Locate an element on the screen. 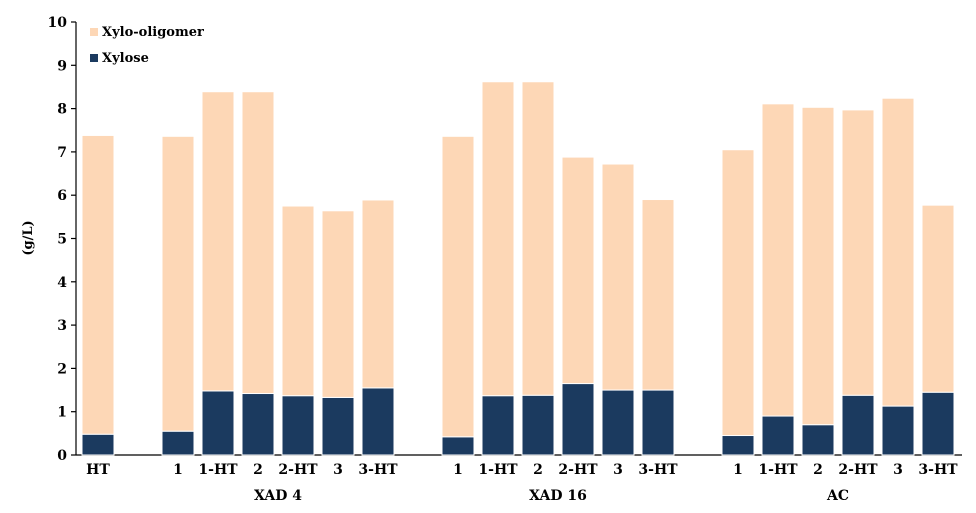  y-ticks: 0 1 2 3 4 5 6 7 8 9 10 is located at coordinates (62, 239).